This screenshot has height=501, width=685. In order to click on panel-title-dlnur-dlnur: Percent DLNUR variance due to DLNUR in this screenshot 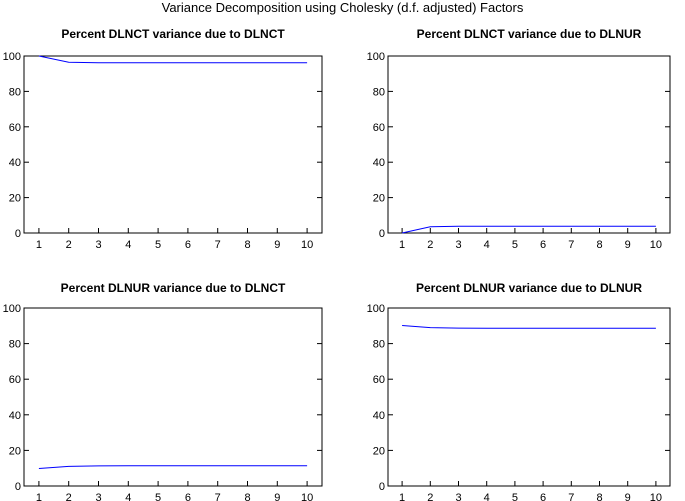, I will do `click(529, 288)`.